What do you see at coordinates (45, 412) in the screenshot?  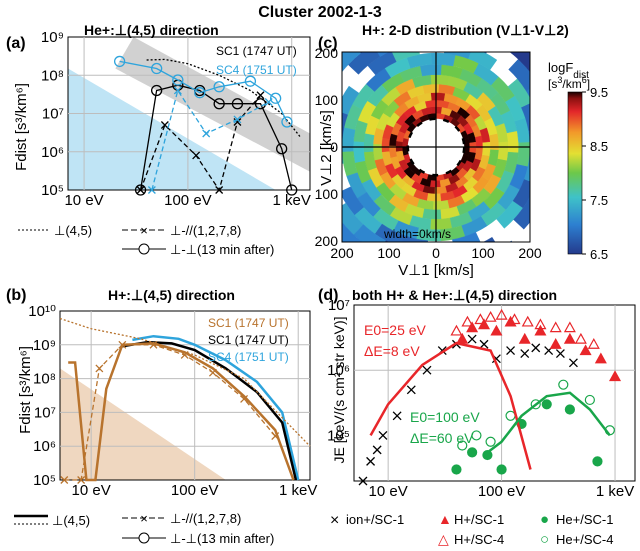 I see `panel-b-ytick-2: 10⁷` at bounding box center [45, 412].